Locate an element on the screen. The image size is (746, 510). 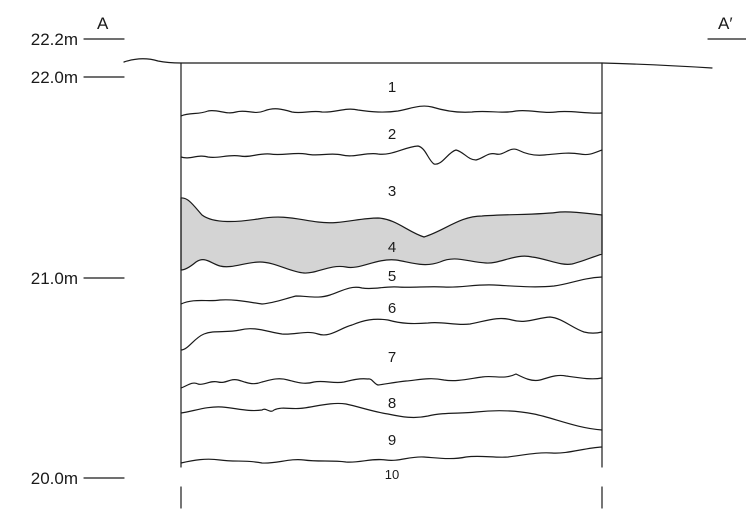
layer-4-shading is located at coordinates (391, 235).